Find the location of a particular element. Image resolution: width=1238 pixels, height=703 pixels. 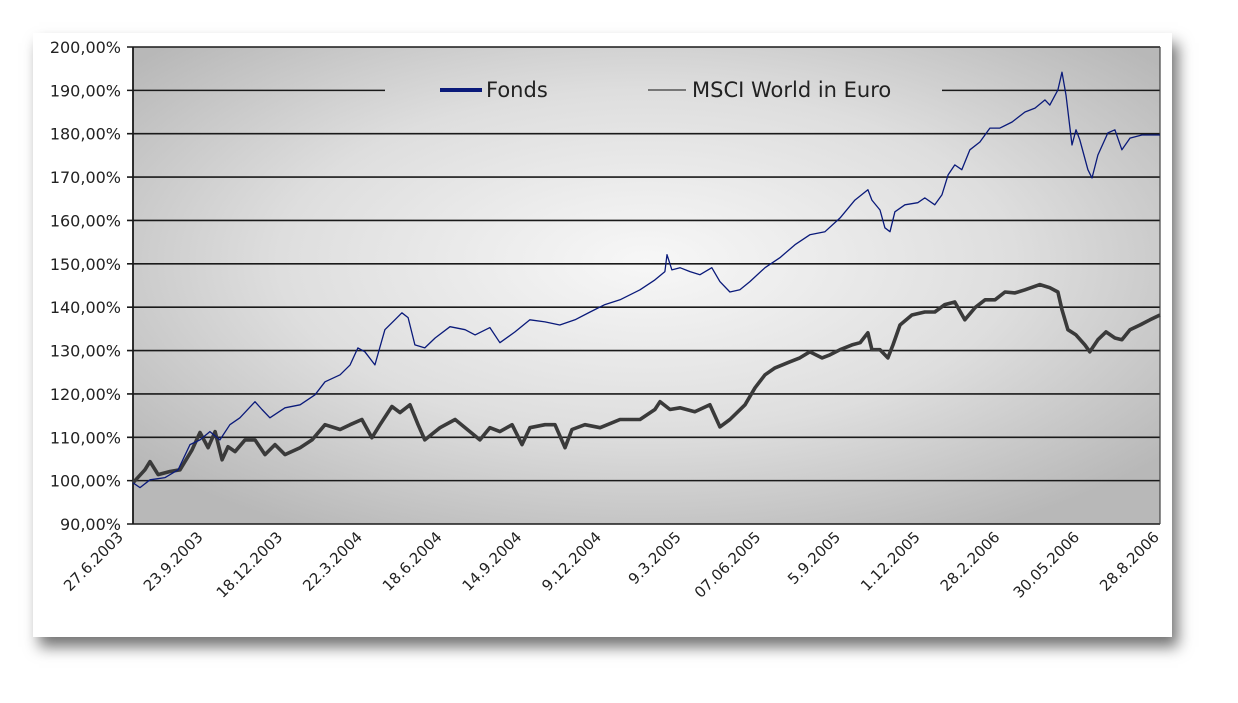

x-tick-label: 5.9.2005 is located at coordinates (814, 558).